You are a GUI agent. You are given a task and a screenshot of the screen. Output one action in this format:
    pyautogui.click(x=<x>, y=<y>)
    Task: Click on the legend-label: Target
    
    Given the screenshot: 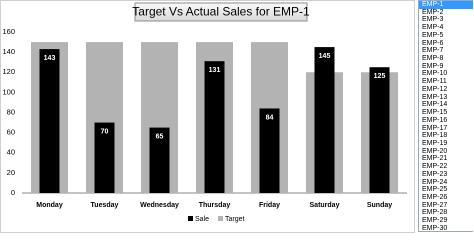 What is the action you would take?
    pyautogui.click(x=235, y=219)
    